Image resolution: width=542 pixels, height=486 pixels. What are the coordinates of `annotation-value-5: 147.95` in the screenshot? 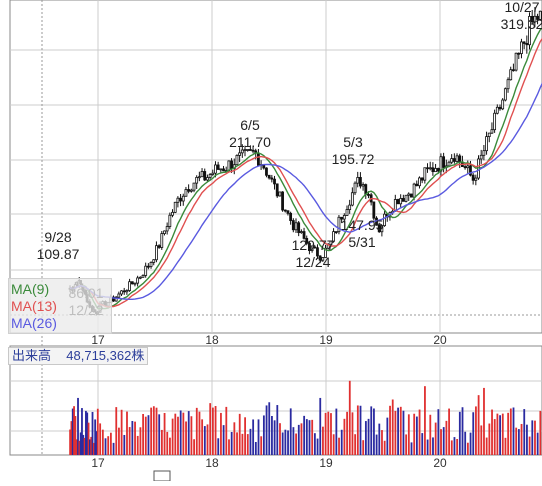 It's located at (362, 225).